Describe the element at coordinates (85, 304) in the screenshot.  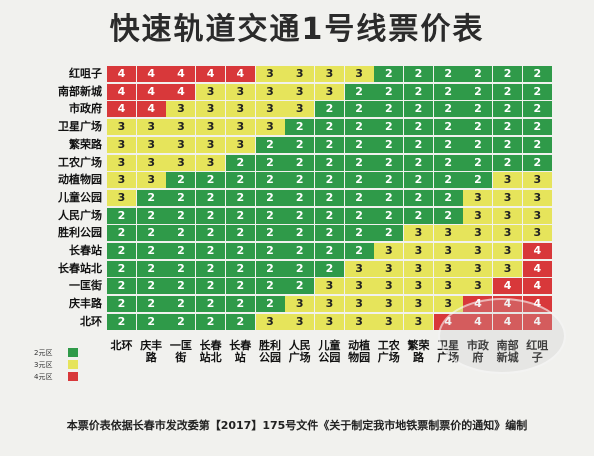
I see `row-label-13: 庆丰路` at that location.